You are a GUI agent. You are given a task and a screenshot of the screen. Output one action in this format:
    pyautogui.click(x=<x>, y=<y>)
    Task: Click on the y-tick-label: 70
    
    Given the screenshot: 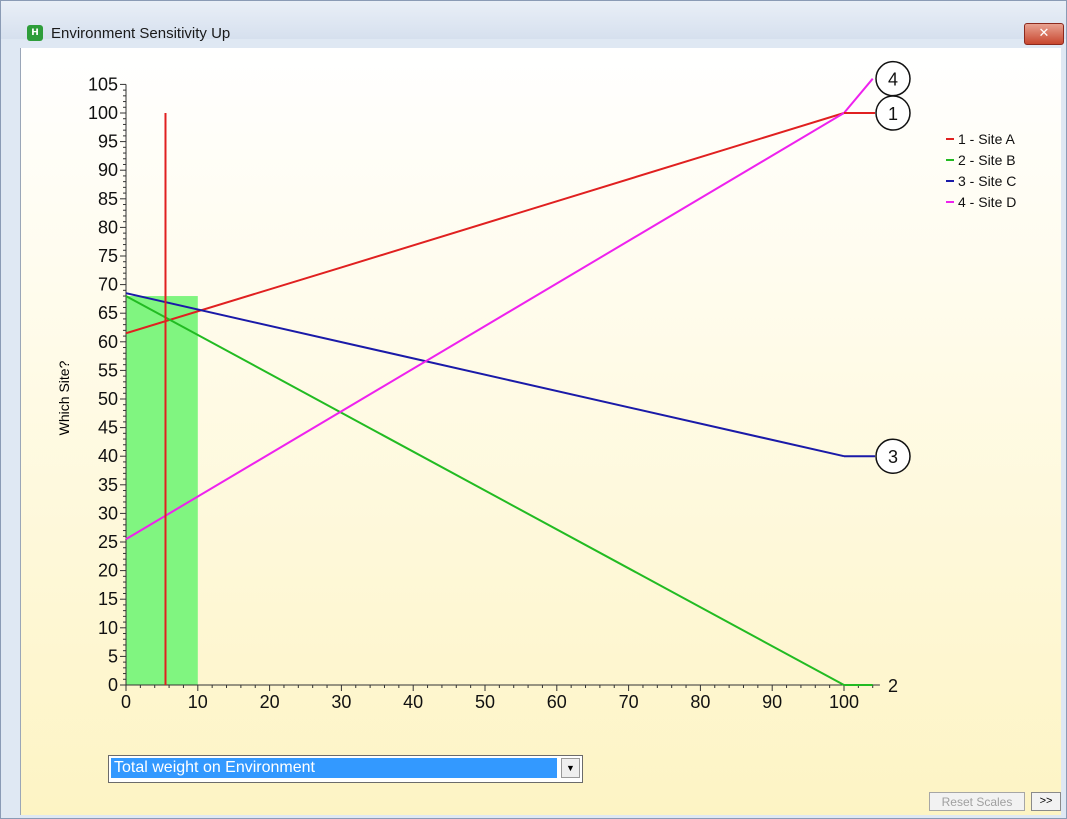 What is the action you would take?
    pyautogui.click(x=108, y=285)
    